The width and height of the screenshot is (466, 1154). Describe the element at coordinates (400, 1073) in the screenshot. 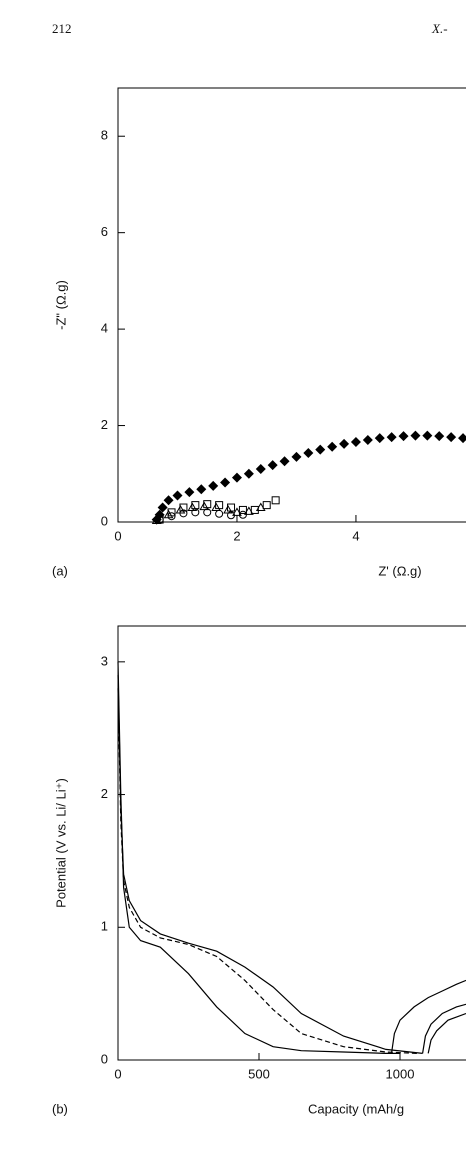

I see `x-tick-label: 1000` at that location.